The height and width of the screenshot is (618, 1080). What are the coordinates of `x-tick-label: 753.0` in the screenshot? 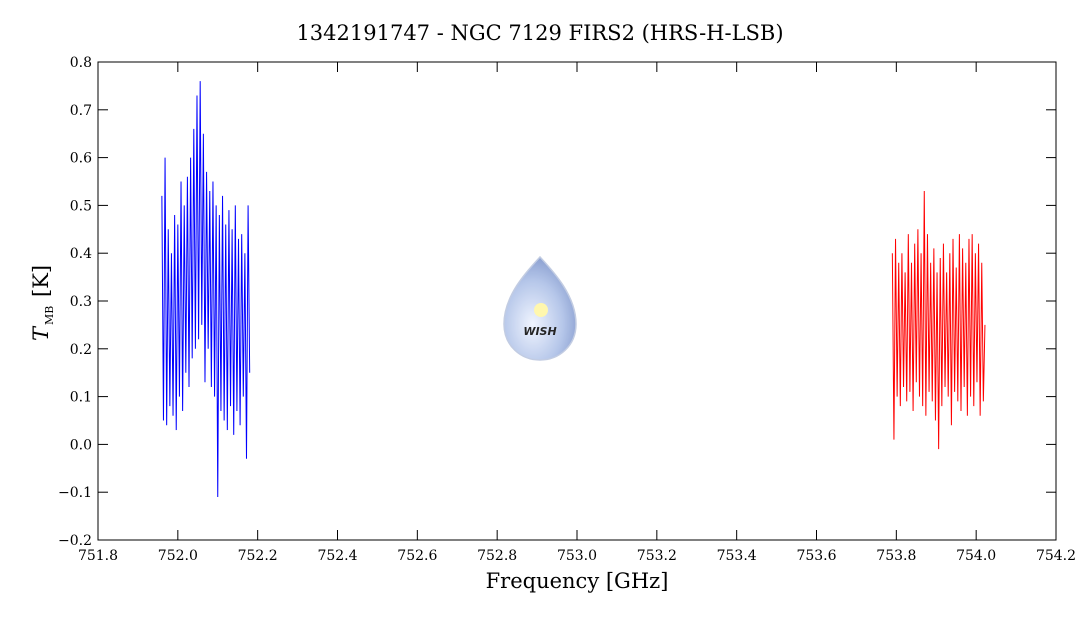 It's located at (577, 556).